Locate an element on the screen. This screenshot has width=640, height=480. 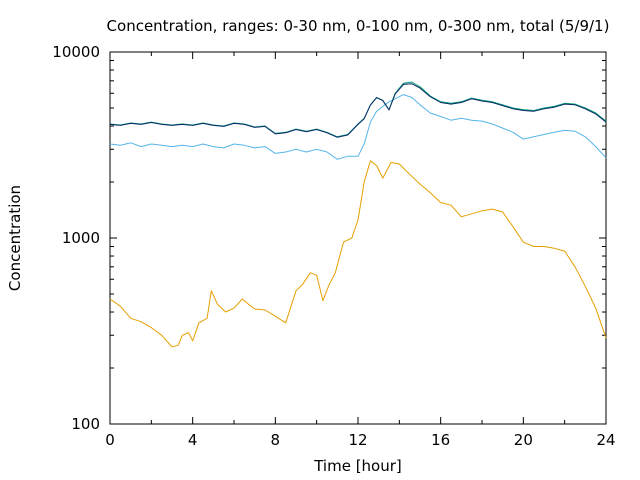
x-tick-label: 20 is located at coordinates (523, 440).